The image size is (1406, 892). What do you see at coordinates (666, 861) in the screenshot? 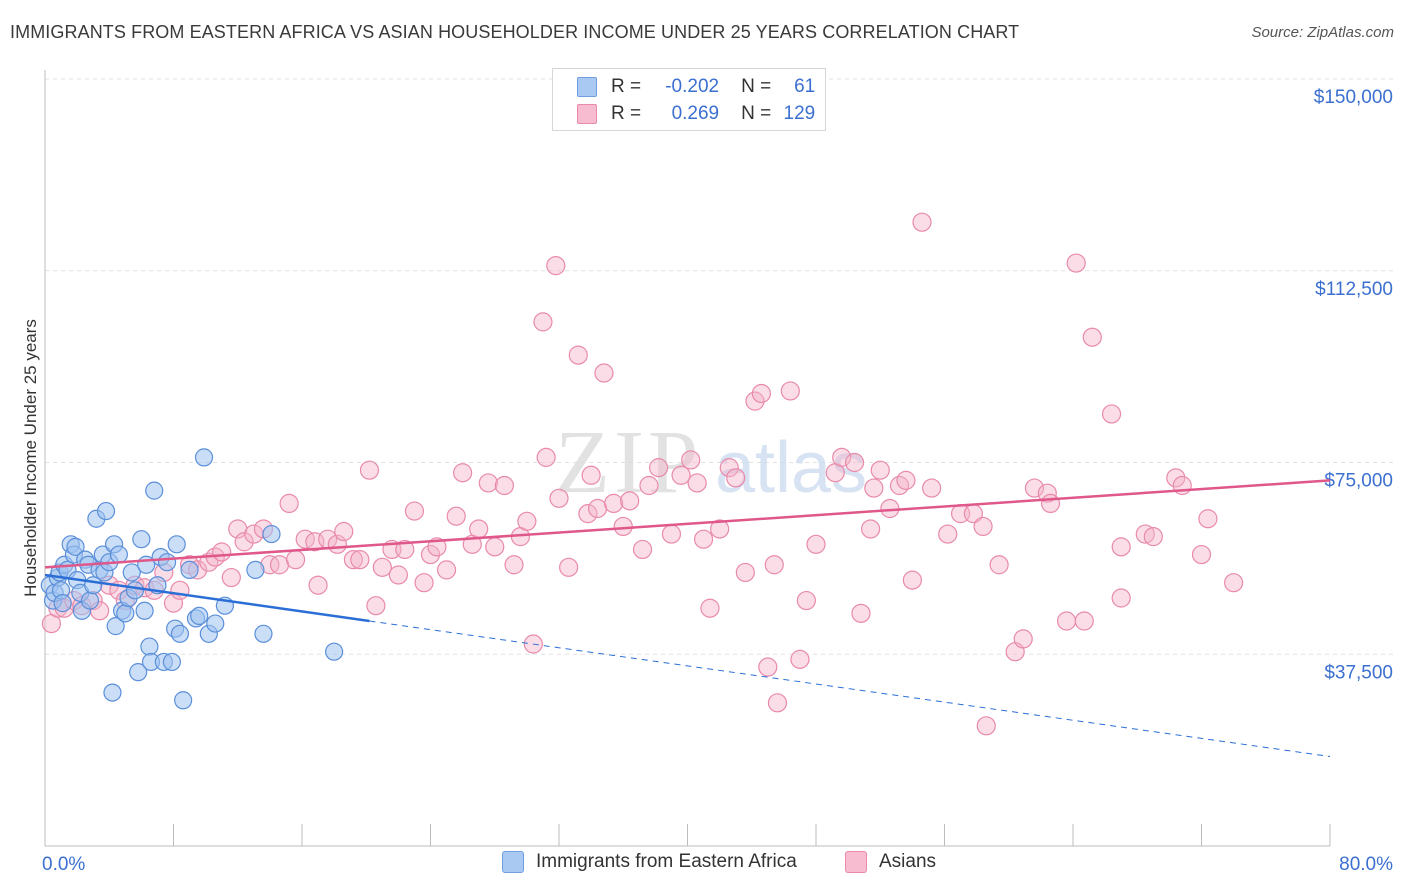
I see `series-name: Immigrants from Eastern Africa` at bounding box center [666, 861].